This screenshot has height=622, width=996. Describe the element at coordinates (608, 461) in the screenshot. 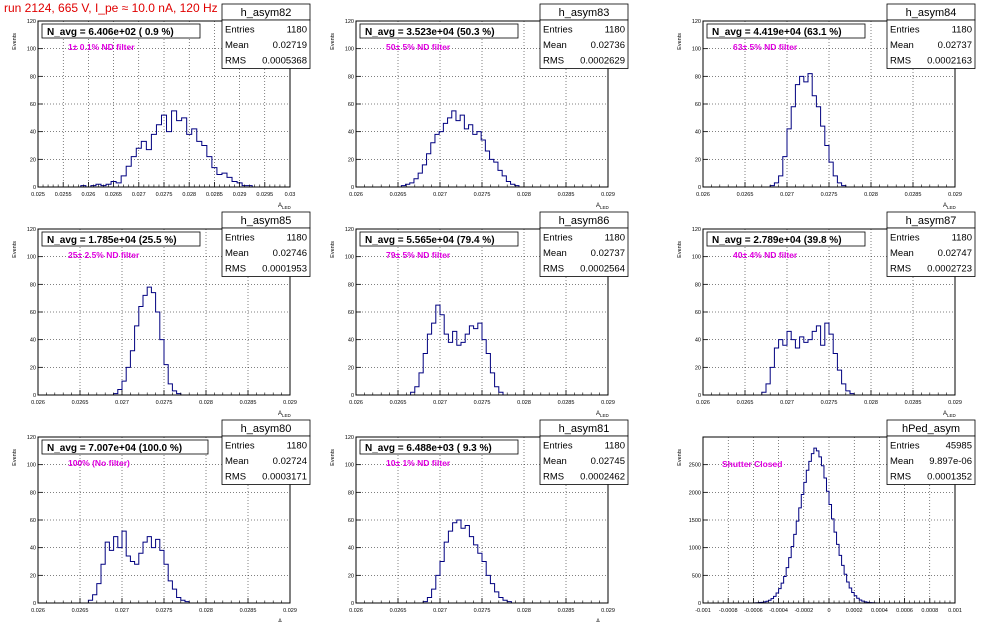

I see `stats-value: 0.02745` at that location.